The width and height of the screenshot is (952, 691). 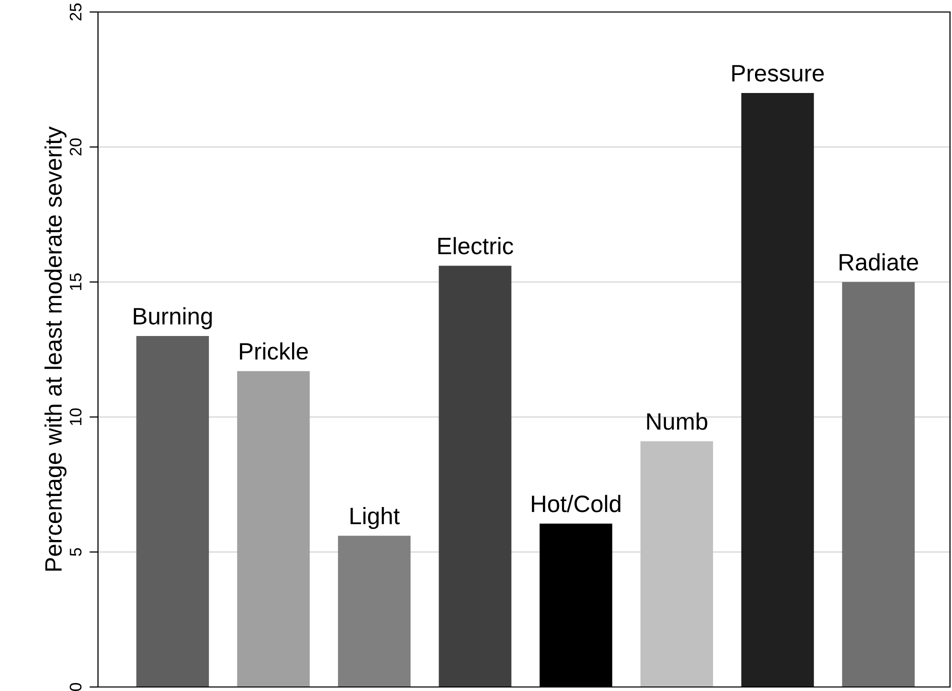 I want to click on x-tick-label: Radiate, so click(x=879, y=262).